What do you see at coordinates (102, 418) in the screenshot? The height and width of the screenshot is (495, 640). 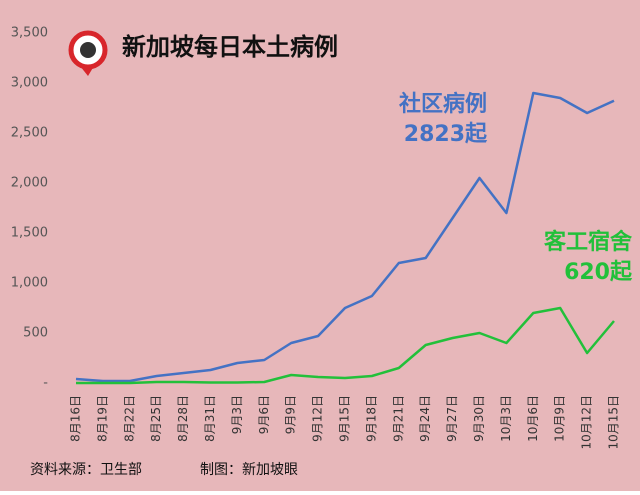 I see `x-tick-label: 8月19日` at bounding box center [102, 418].